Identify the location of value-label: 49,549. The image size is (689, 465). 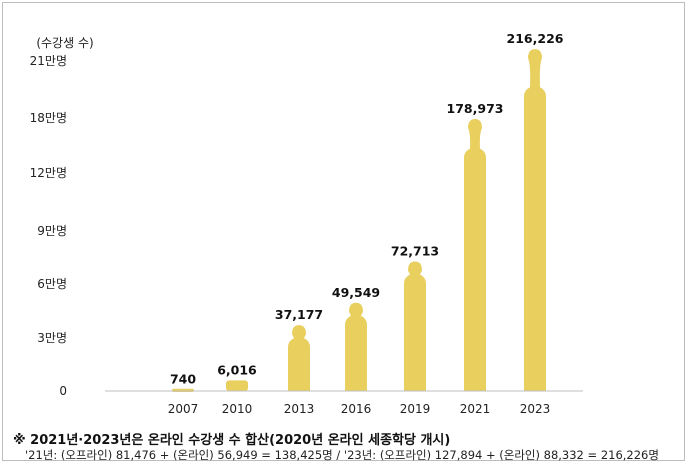
(356, 292).